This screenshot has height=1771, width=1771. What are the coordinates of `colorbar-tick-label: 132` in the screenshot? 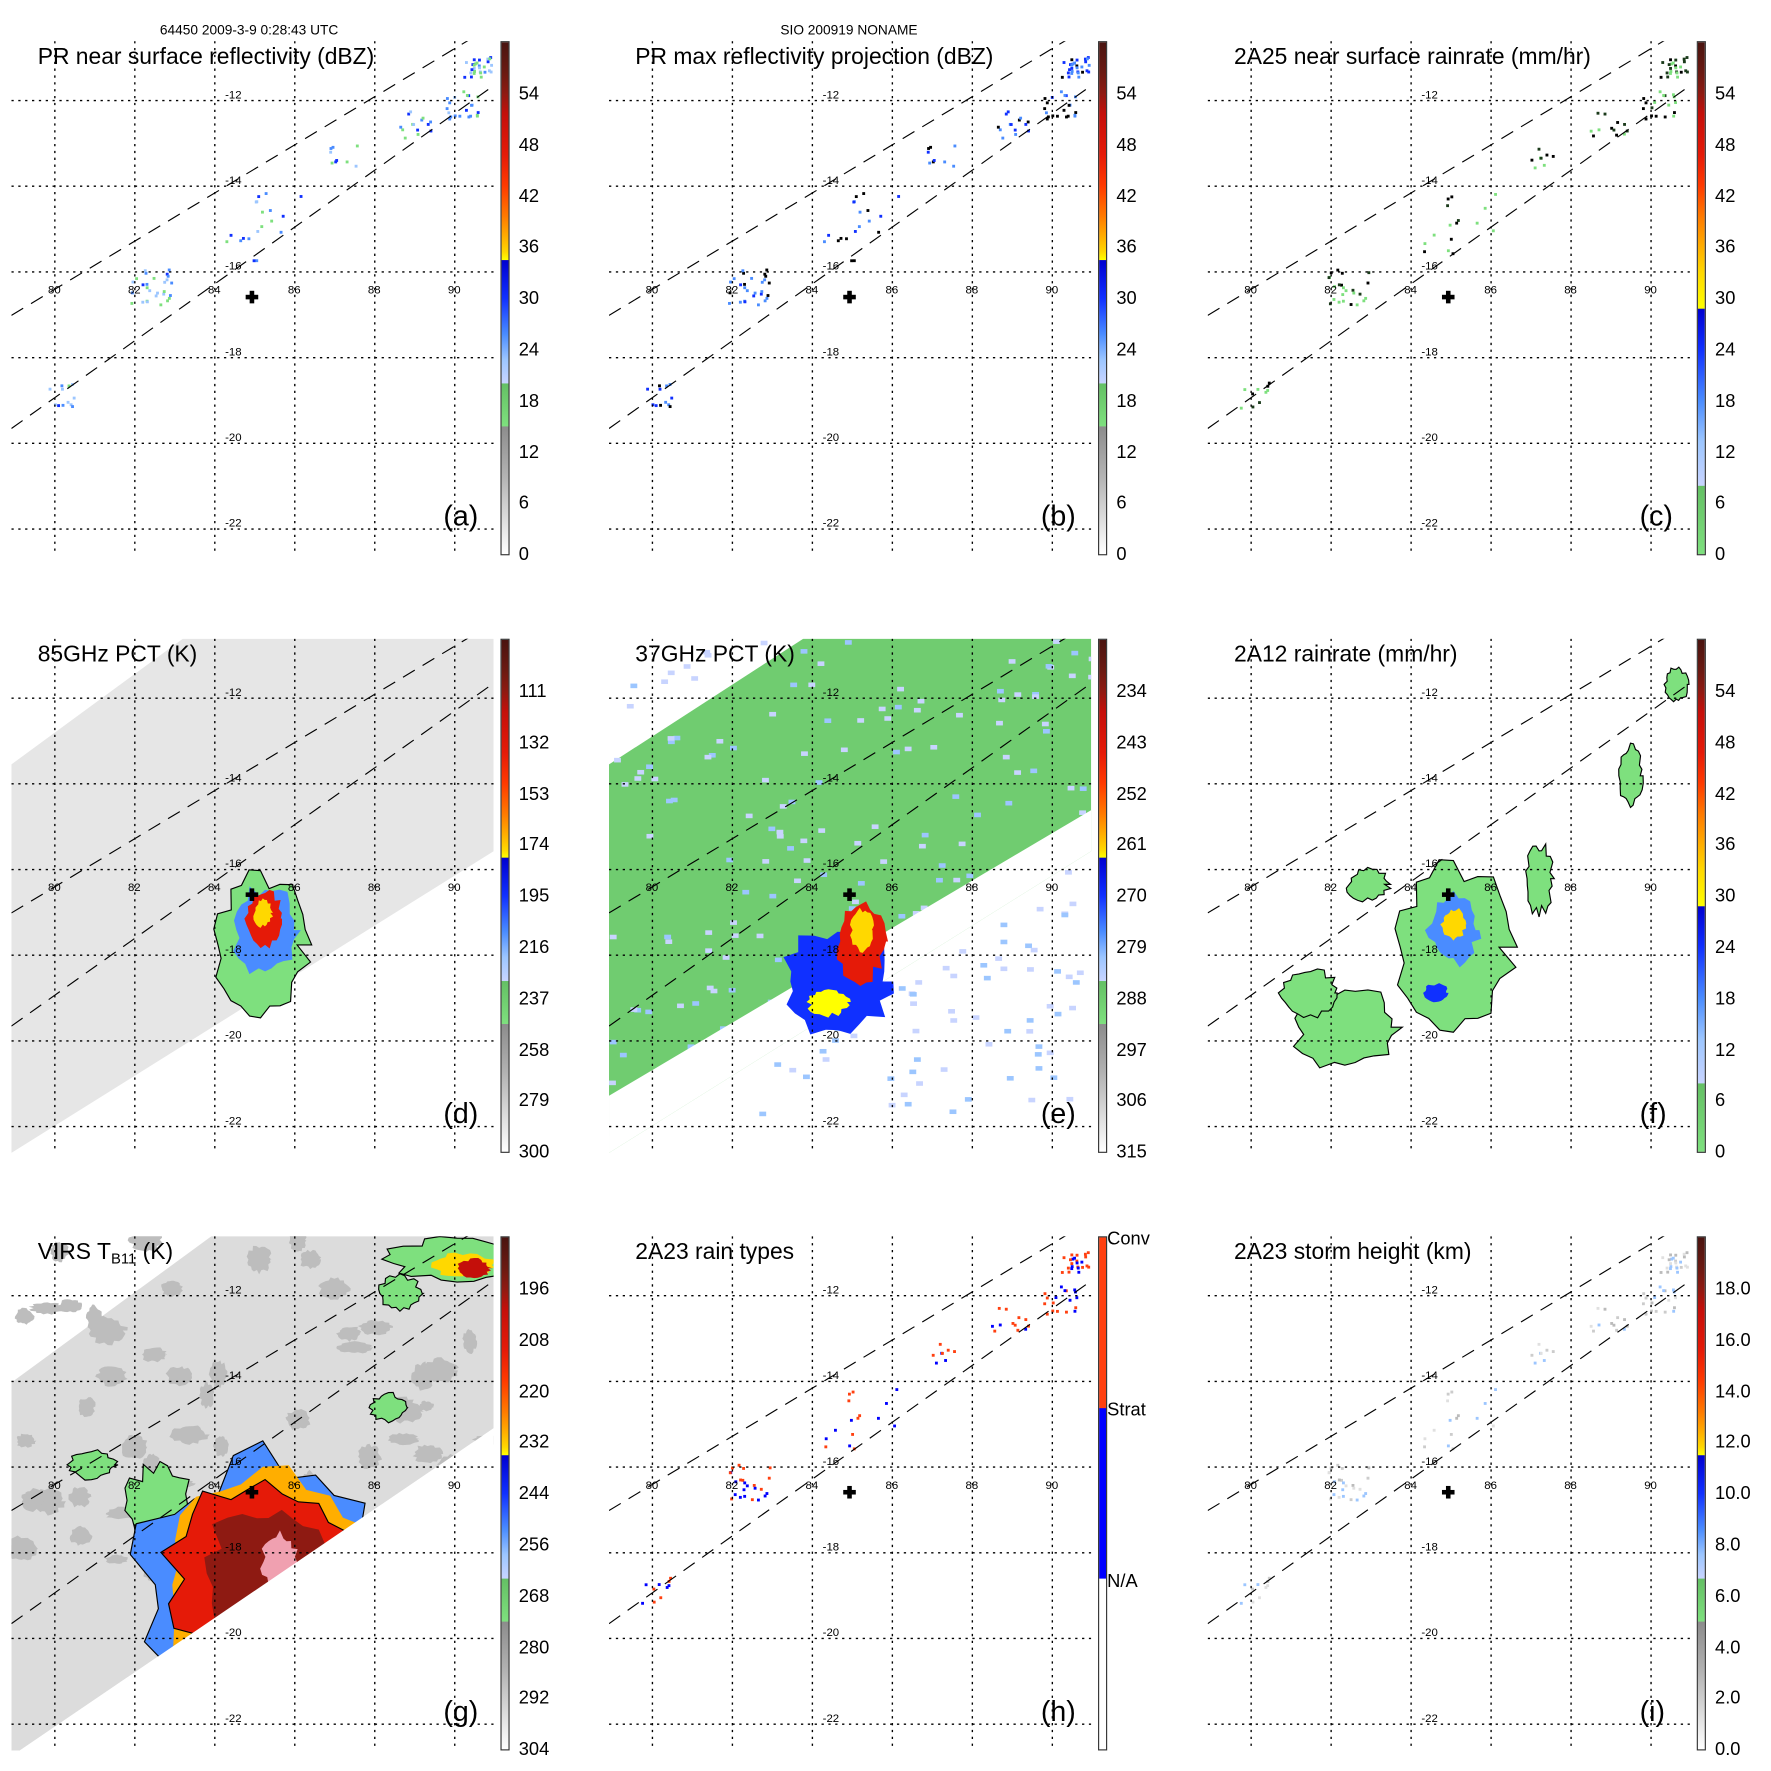 It's located at (534, 743).